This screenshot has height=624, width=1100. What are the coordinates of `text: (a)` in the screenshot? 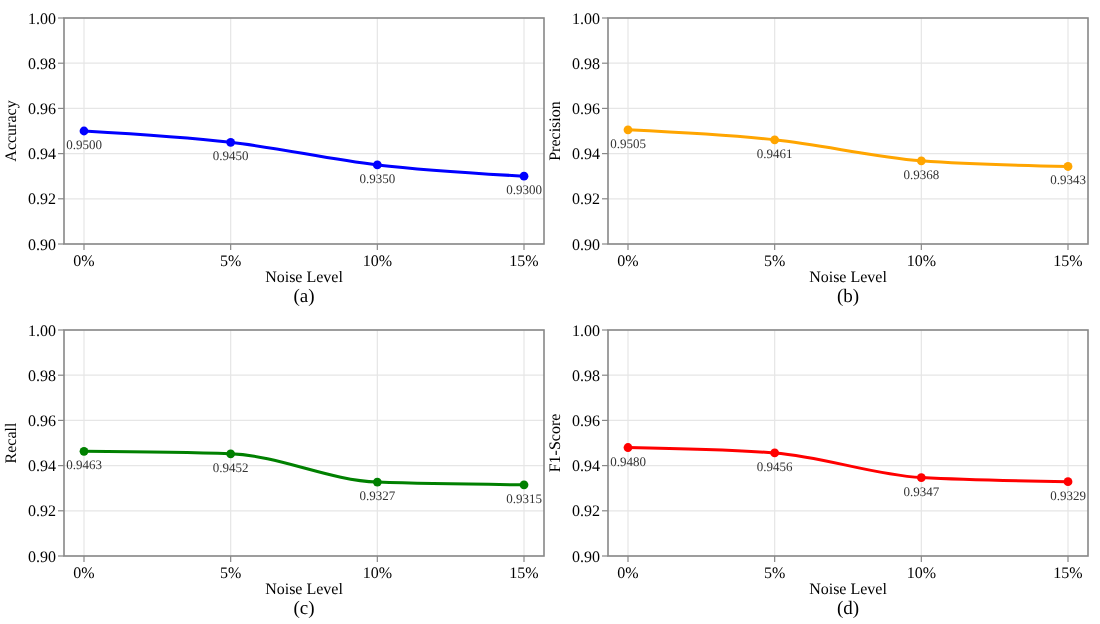 It's located at (304, 298).